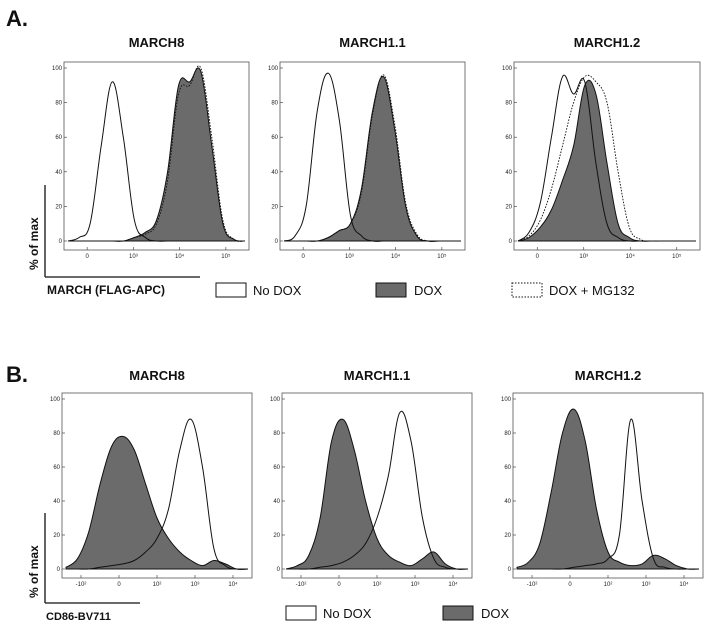  I want to click on panel-b-march8-xtick-label: 10², so click(157, 585).